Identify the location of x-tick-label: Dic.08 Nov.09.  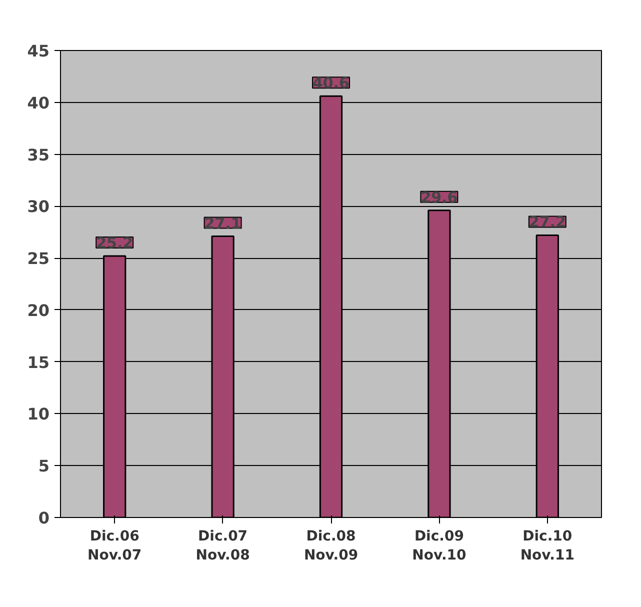
(331, 546).